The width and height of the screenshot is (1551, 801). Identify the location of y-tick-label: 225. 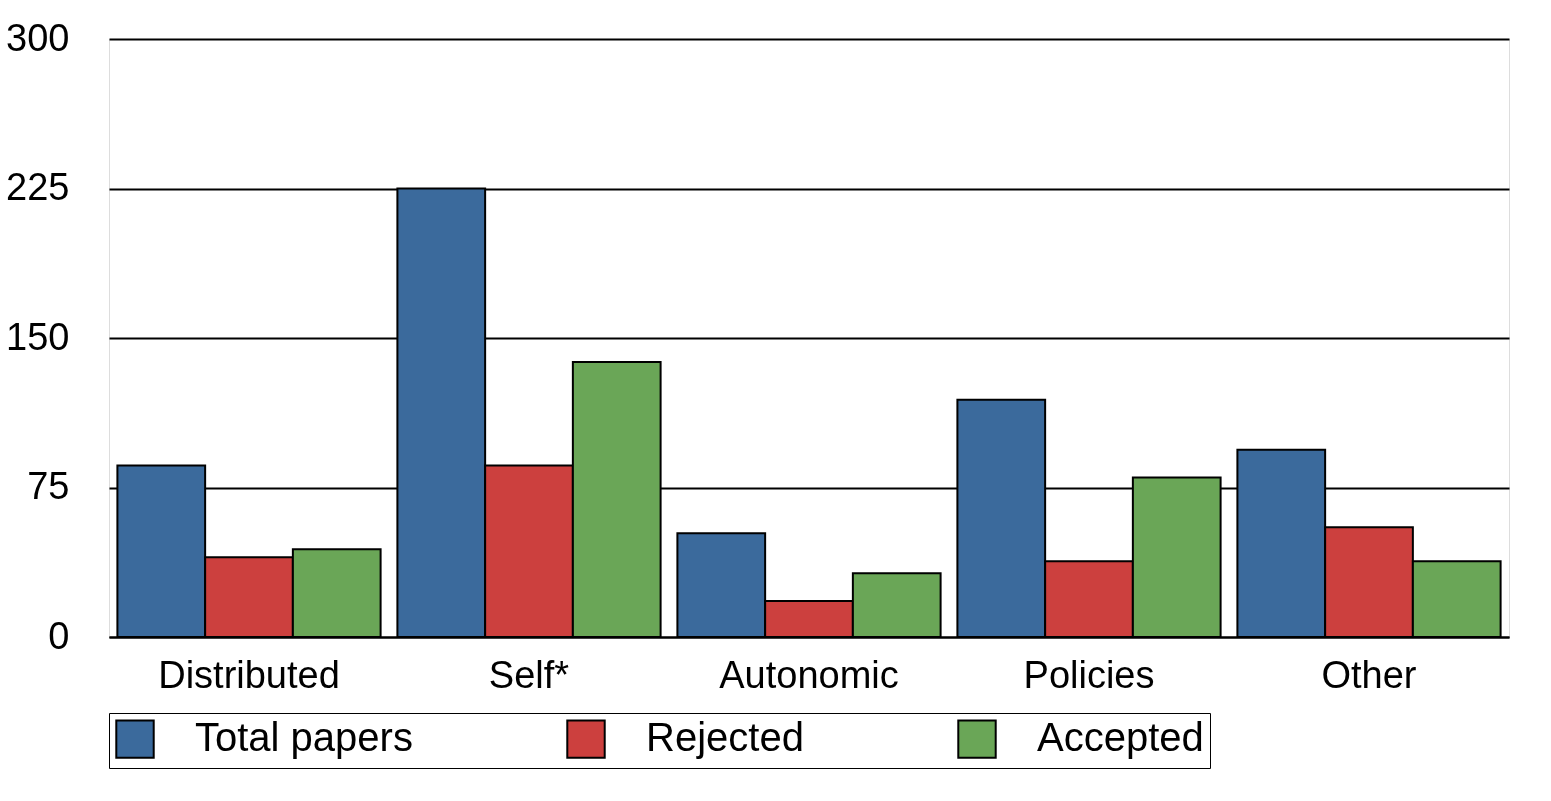
(38, 187).